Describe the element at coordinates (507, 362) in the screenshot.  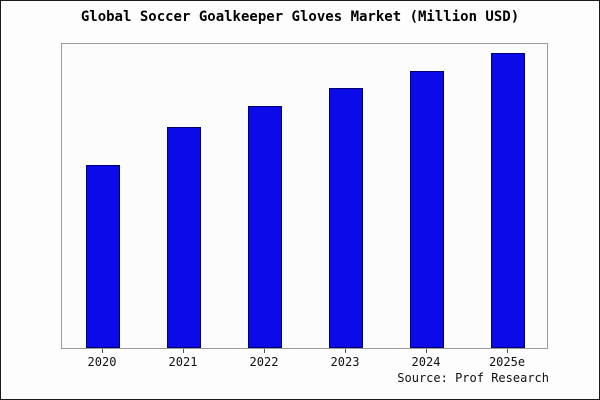
I see `x-tick-label-2025e: 2025e` at that location.